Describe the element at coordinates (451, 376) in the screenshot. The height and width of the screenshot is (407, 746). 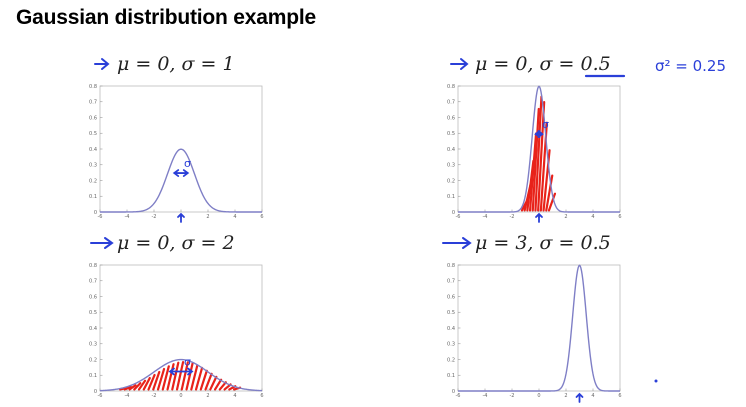
I see `chart-4-ytick-label-1: 0.1` at that location.